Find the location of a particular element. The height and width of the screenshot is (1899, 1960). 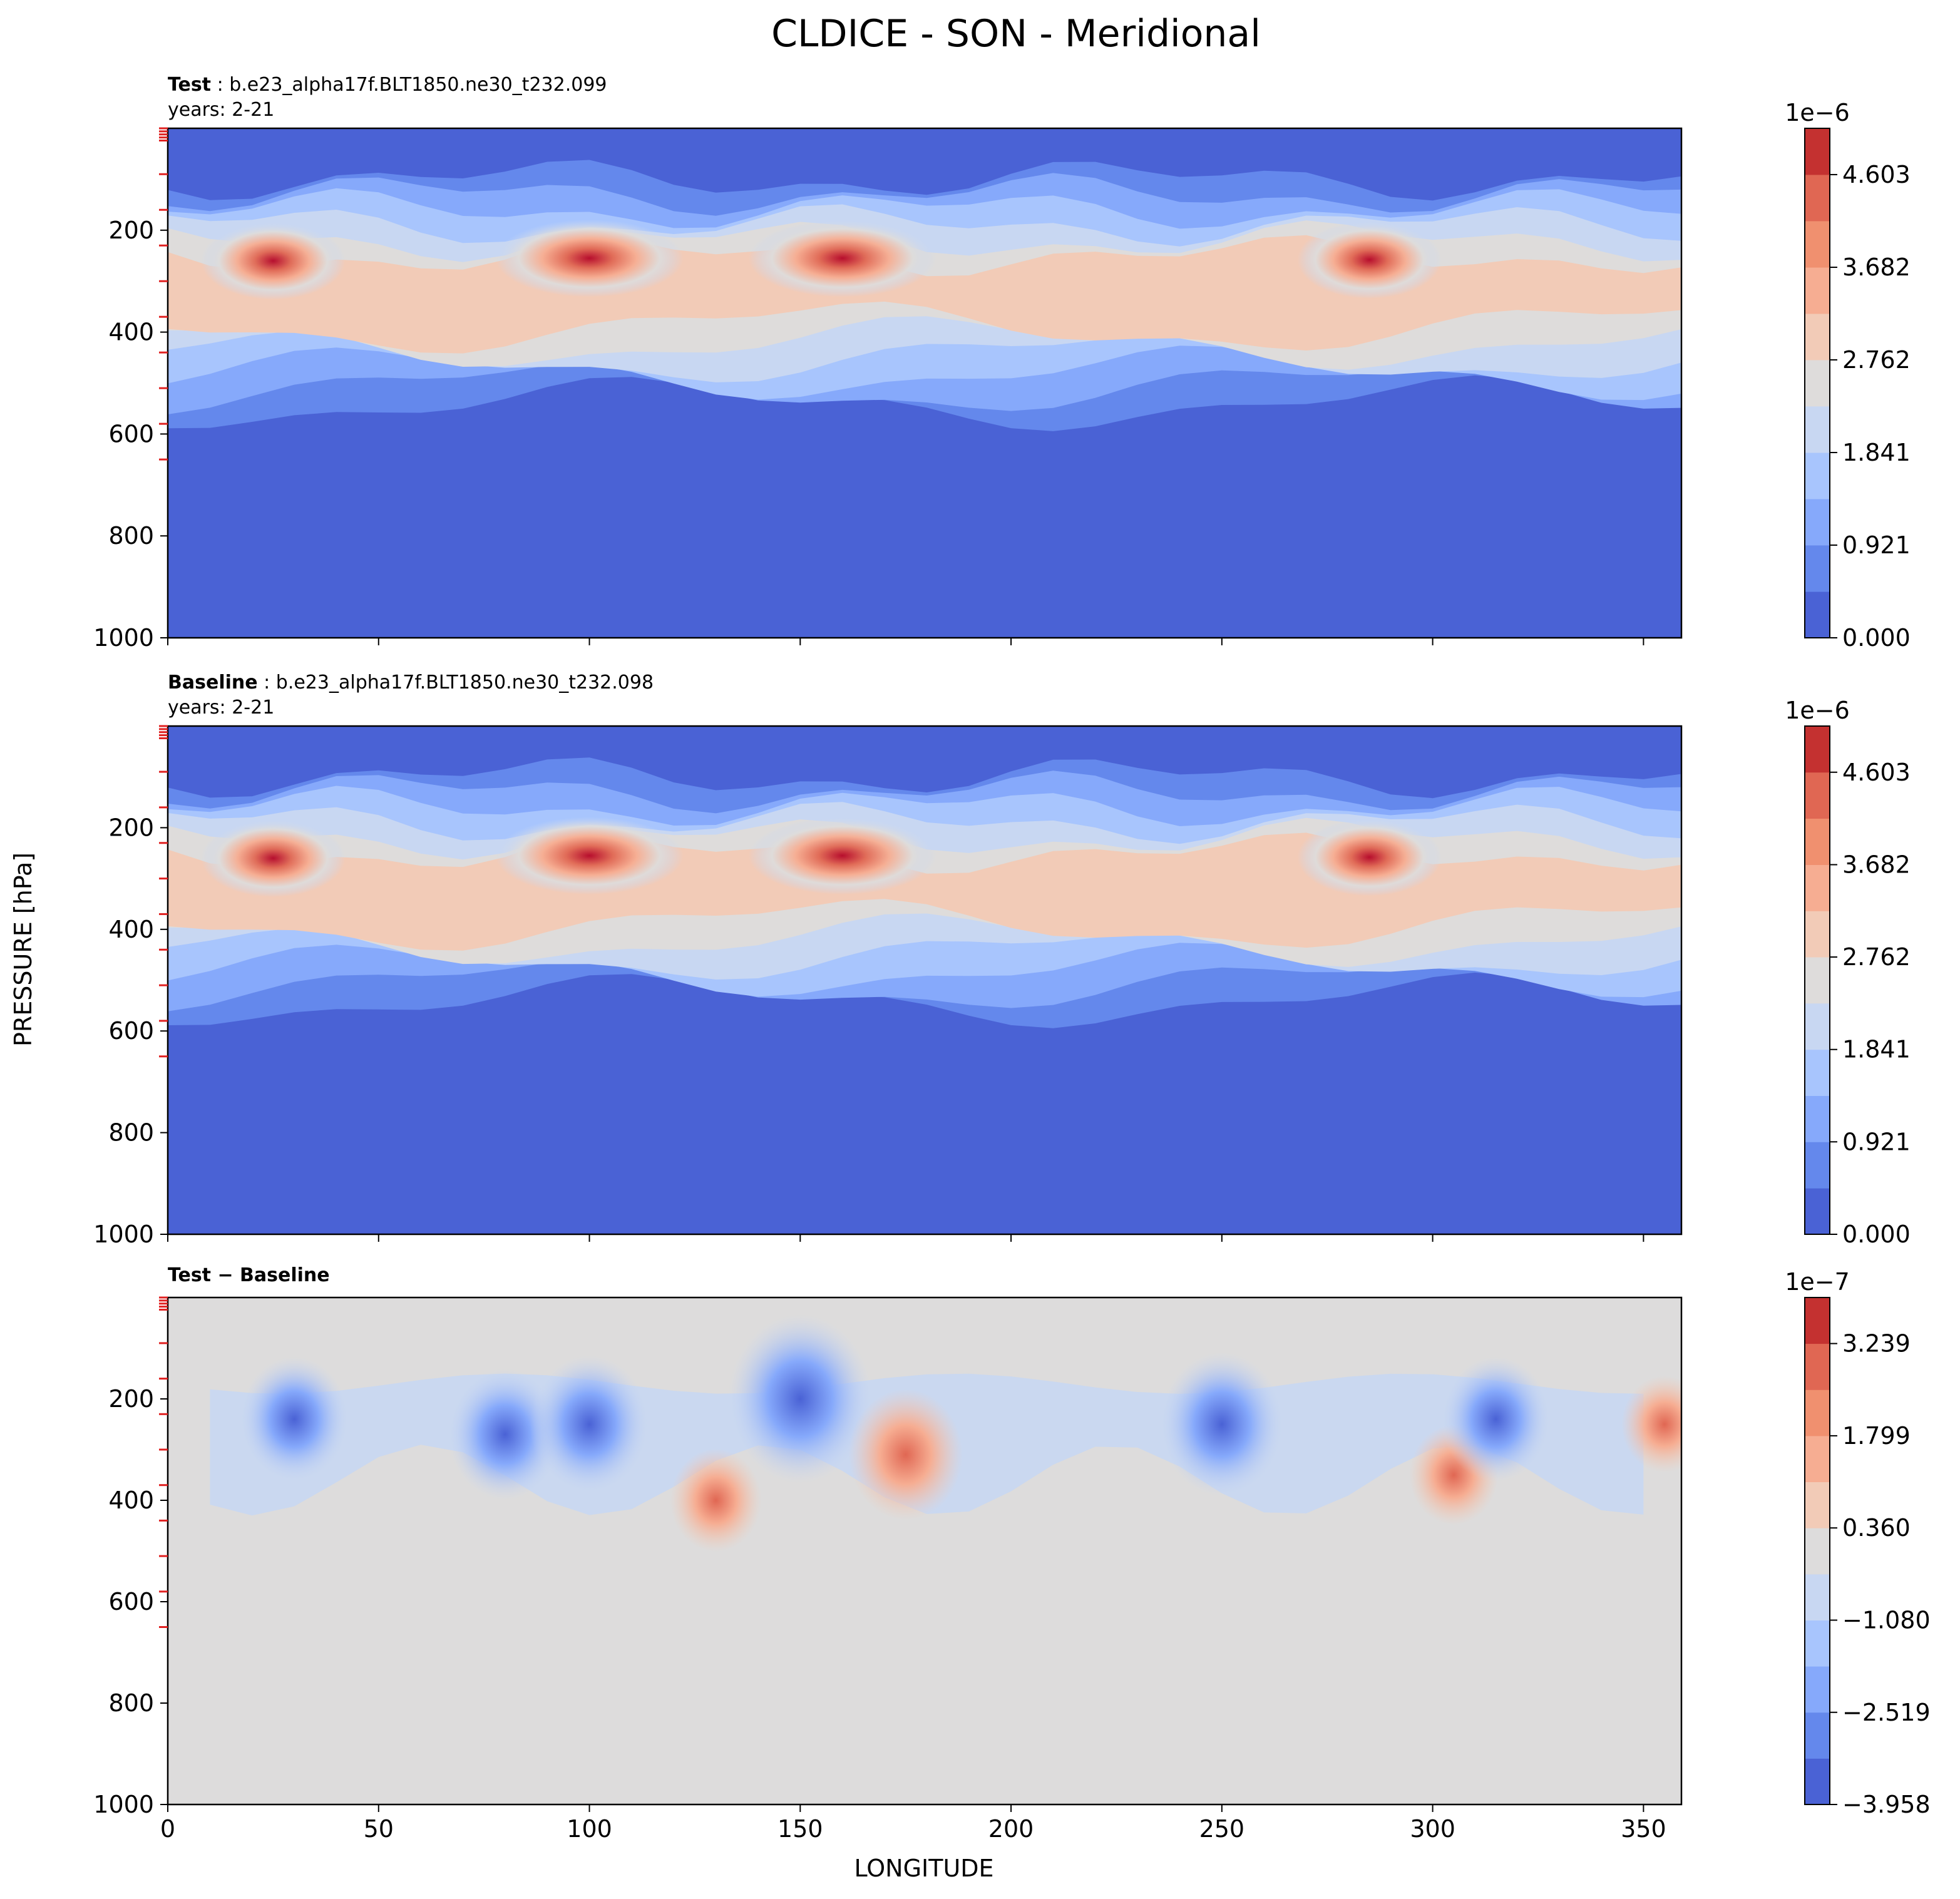

panel-title-bold: Test − Baseline is located at coordinates (249, 1275).